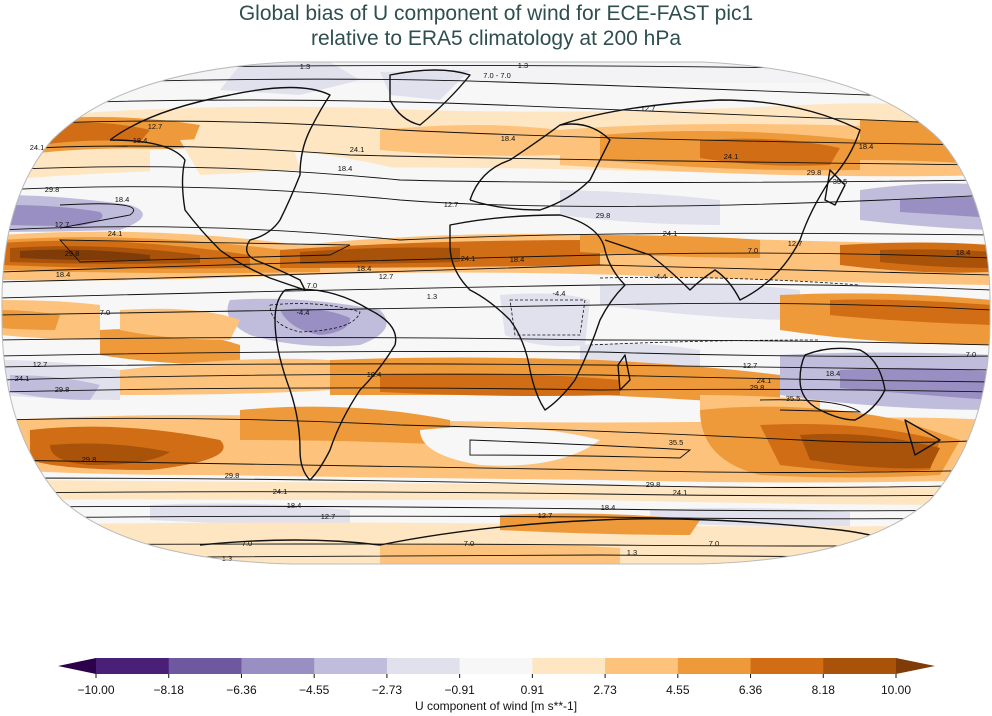 The height and width of the screenshot is (716, 992). Describe the element at coordinates (497, 75) in the screenshot. I see `contour-label: 7.0 - 7.0` at that location.